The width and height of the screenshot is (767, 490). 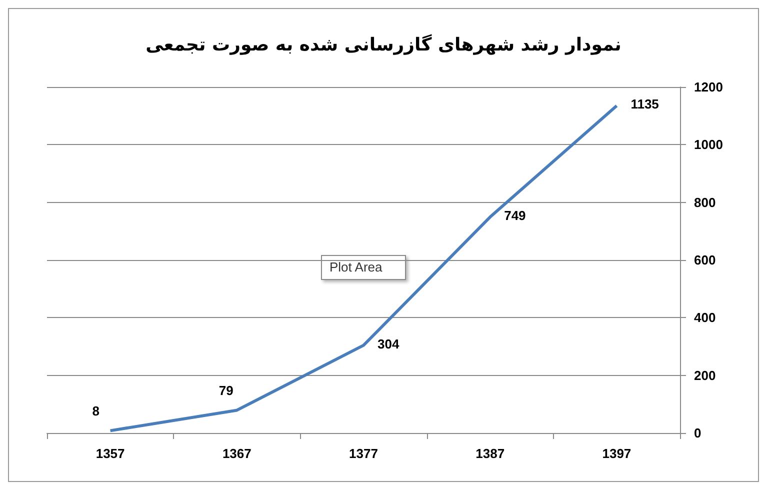 What do you see at coordinates (705, 318) in the screenshot?
I see `y-tick-label: 400` at bounding box center [705, 318].